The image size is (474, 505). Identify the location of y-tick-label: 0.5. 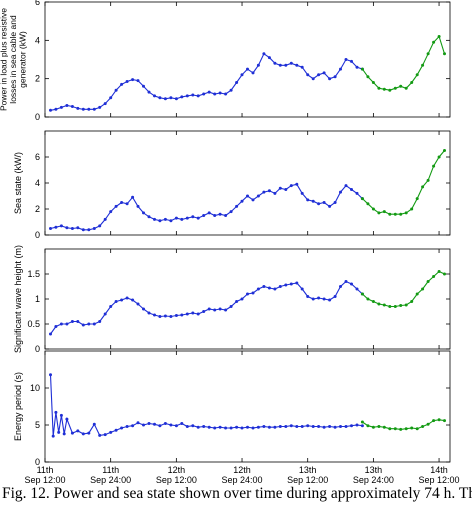
(33, 324).